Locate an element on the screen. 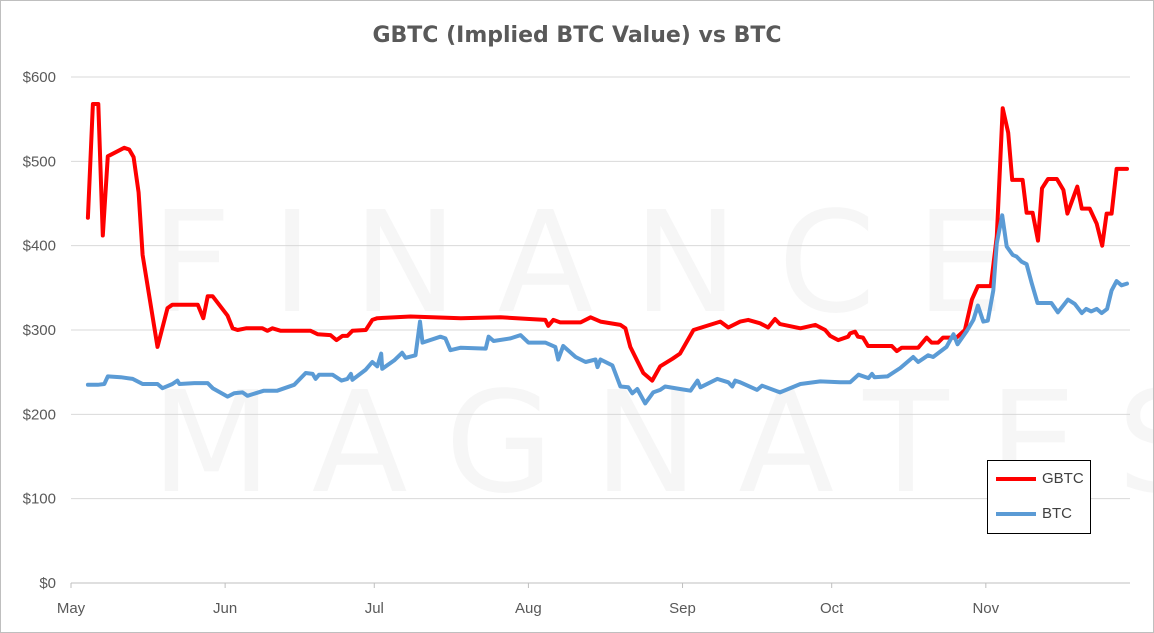 The width and height of the screenshot is (1154, 633). legend-label-gbtc: GBTC is located at coordinates (1063, 478).